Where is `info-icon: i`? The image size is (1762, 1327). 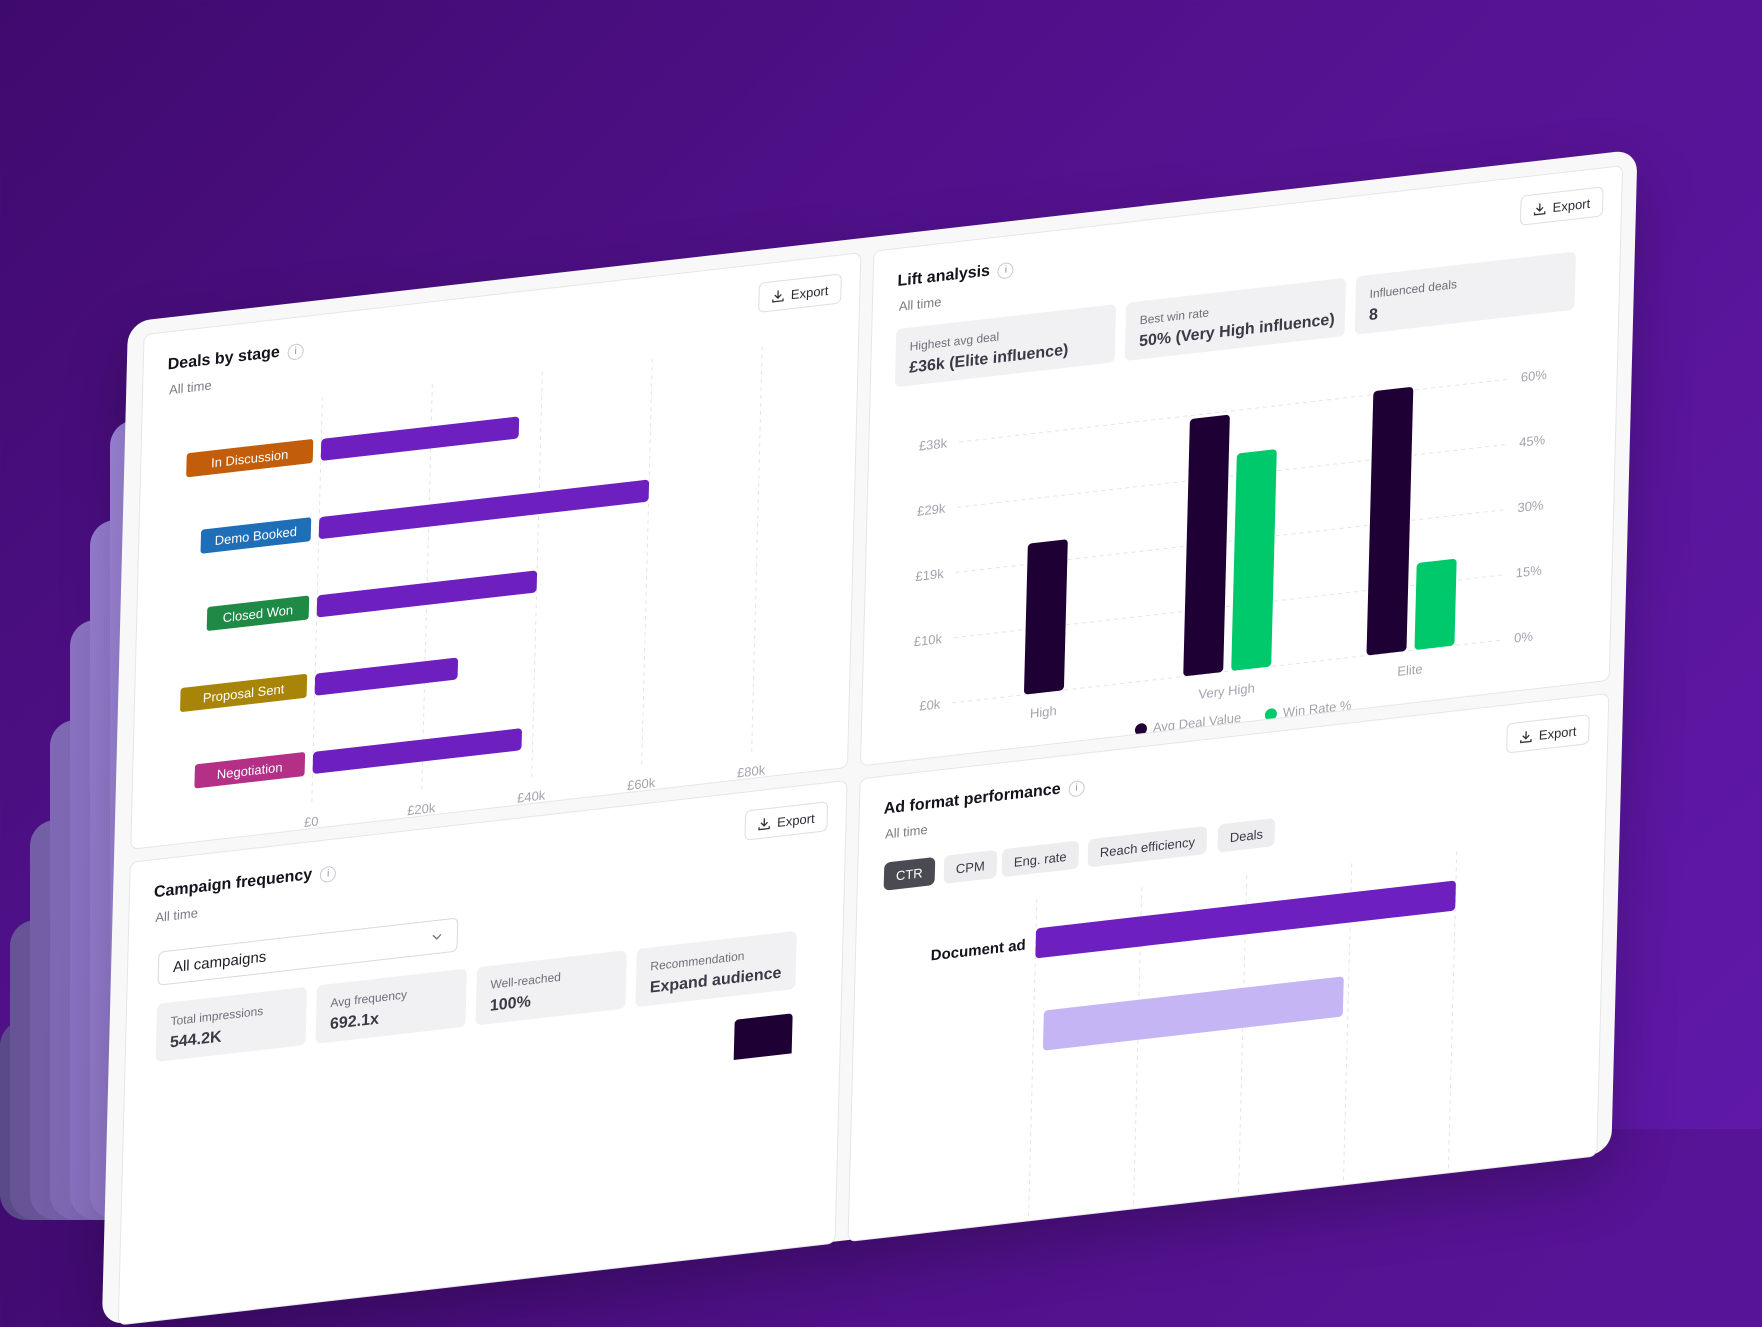
info-icon: i is located at coordinates (328, 874).